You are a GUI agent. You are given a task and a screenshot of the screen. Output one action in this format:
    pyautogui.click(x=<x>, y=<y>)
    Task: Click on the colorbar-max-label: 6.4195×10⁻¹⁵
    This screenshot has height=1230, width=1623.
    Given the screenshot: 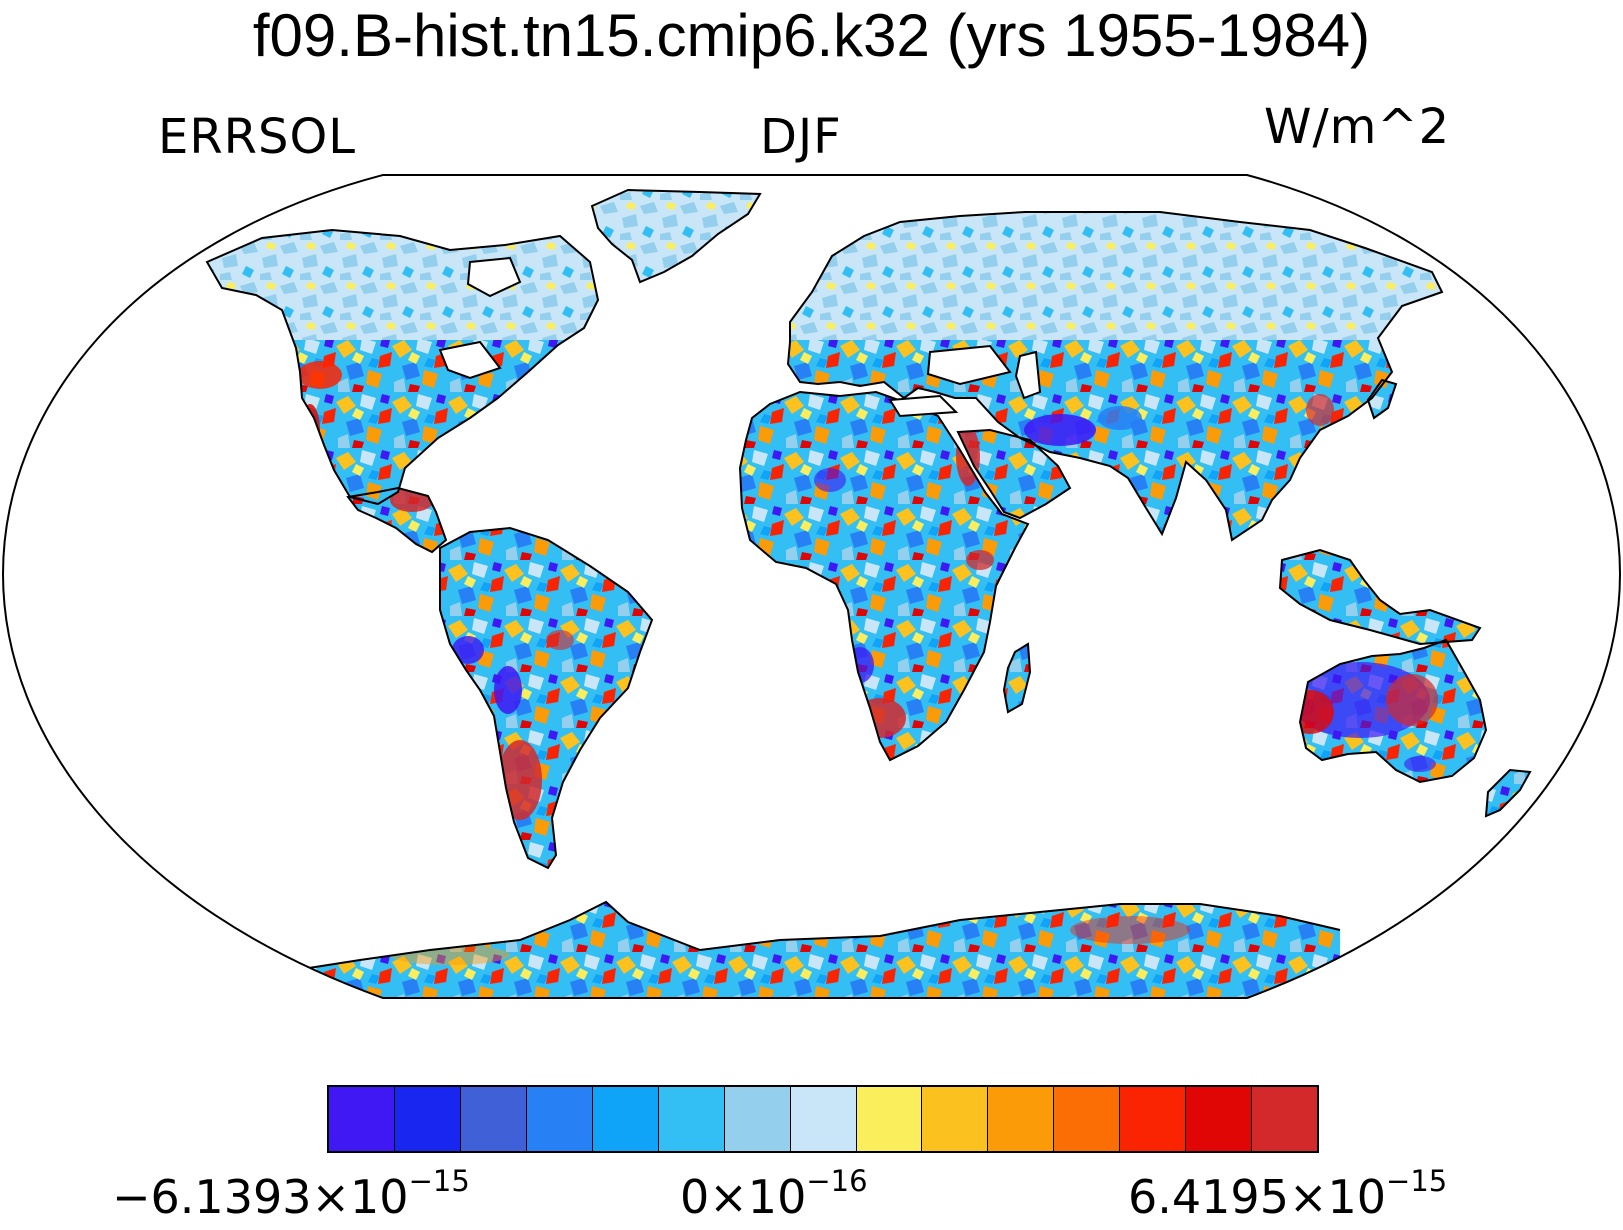 What is the action you would take?
    pyautogui.click(x=1287, y=1197)
    